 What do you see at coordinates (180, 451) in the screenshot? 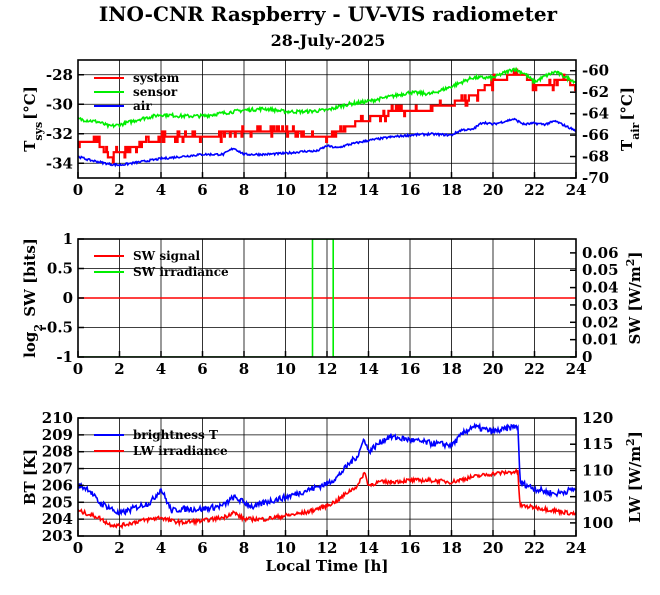
I see `legend-label: LW irradiance` at bounding box center [180, 451].